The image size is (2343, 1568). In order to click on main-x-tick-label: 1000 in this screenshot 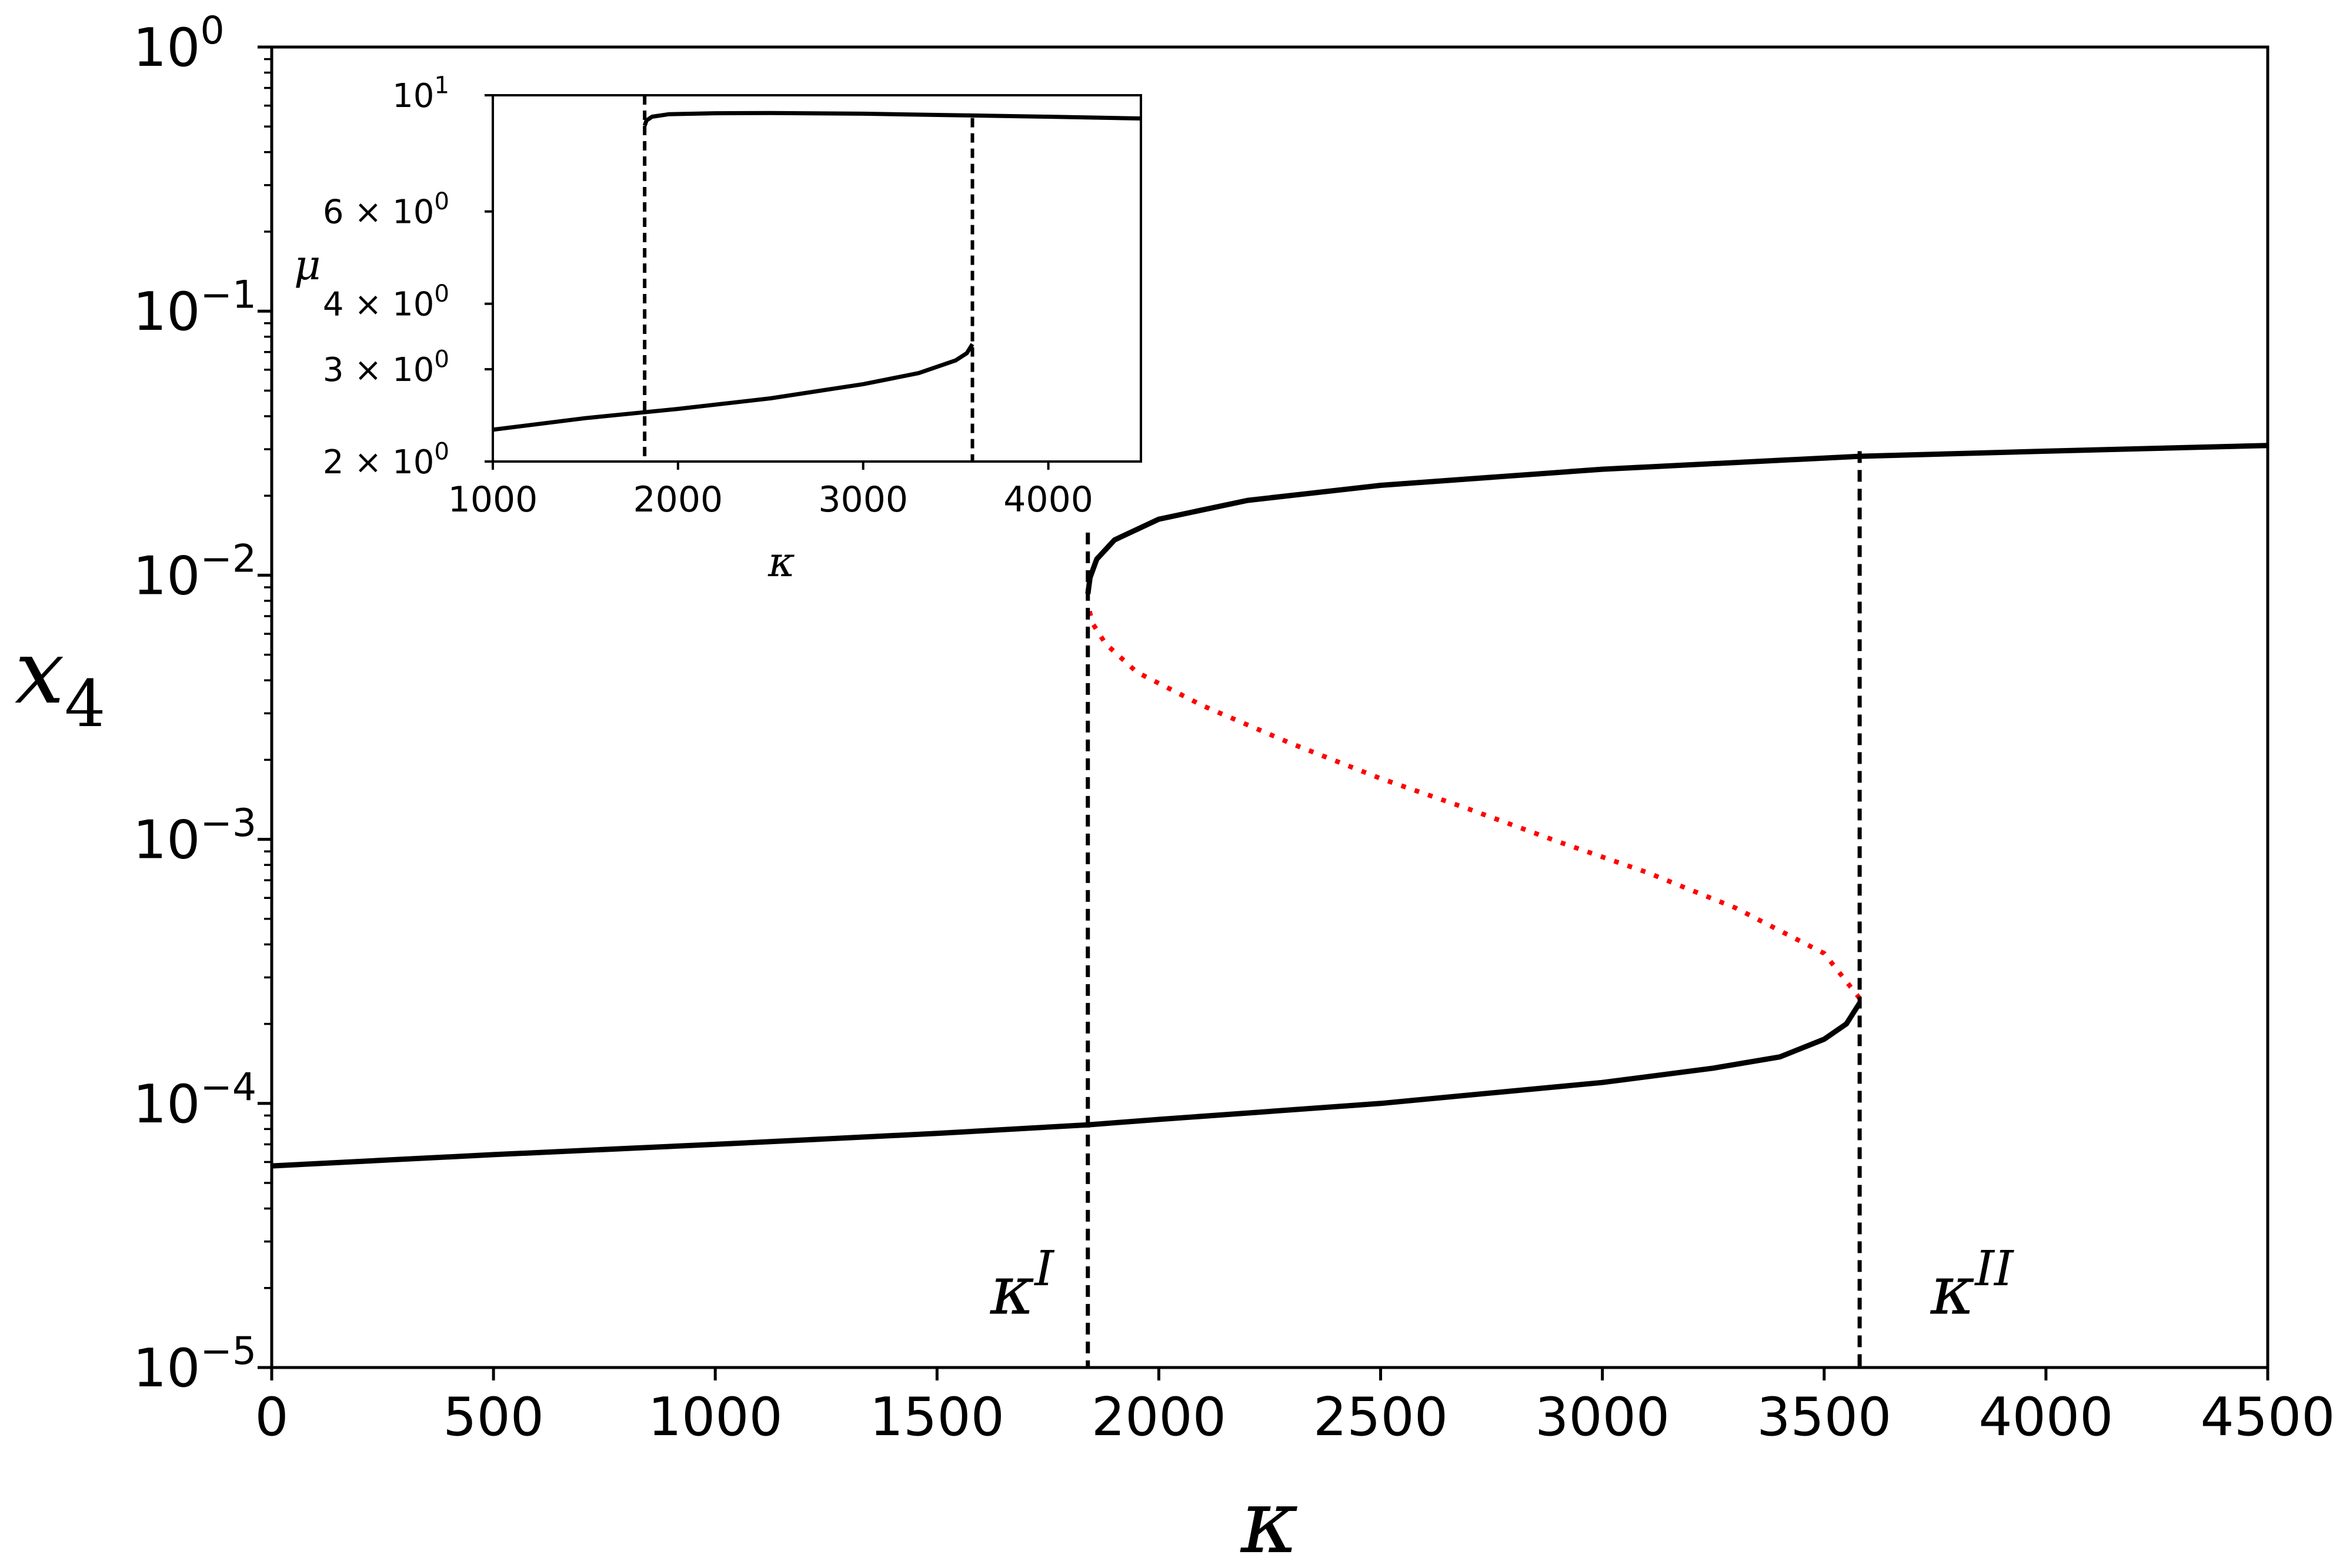, I will do `click(715, 1417)`.